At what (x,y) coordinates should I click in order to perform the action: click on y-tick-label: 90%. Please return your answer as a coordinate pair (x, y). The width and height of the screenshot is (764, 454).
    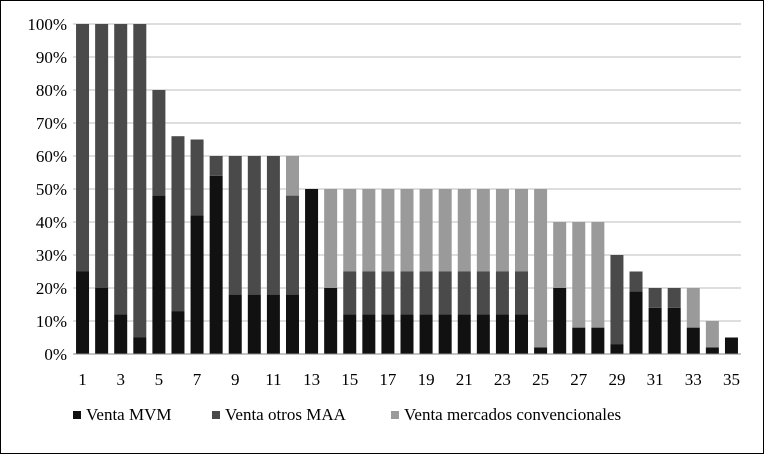
    Looking at the image, I should click on (51, 57).